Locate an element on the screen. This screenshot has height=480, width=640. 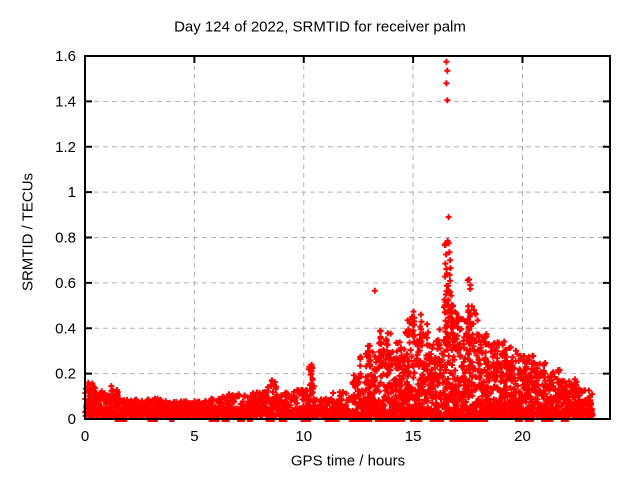
y-tick-labels: 0 0.2 0.4 0.6 0.8 1 1.2 1.4 1.6 is located at coordinates (65, 238).